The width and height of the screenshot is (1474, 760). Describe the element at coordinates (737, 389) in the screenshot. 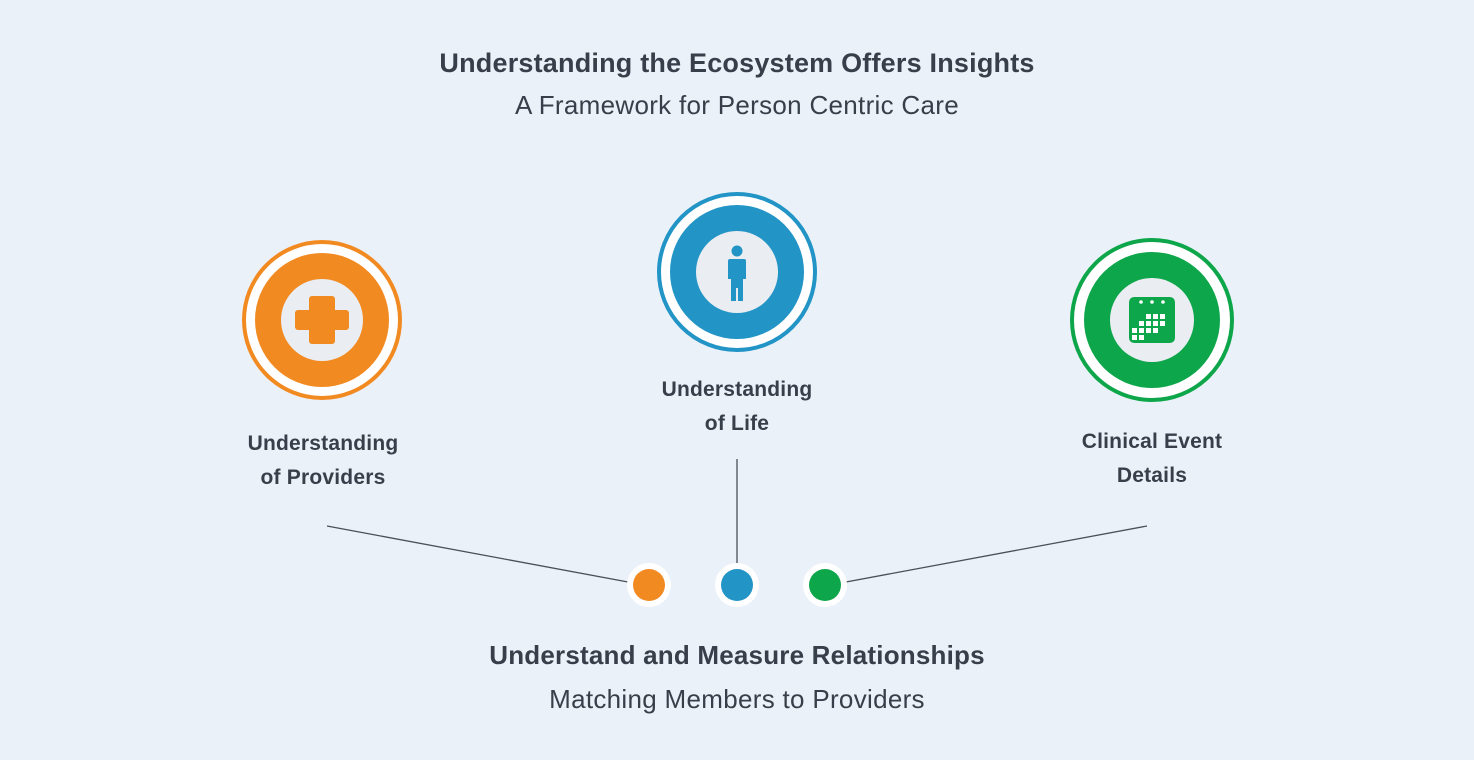

I see `life-label-line1: Understanding` at that location.